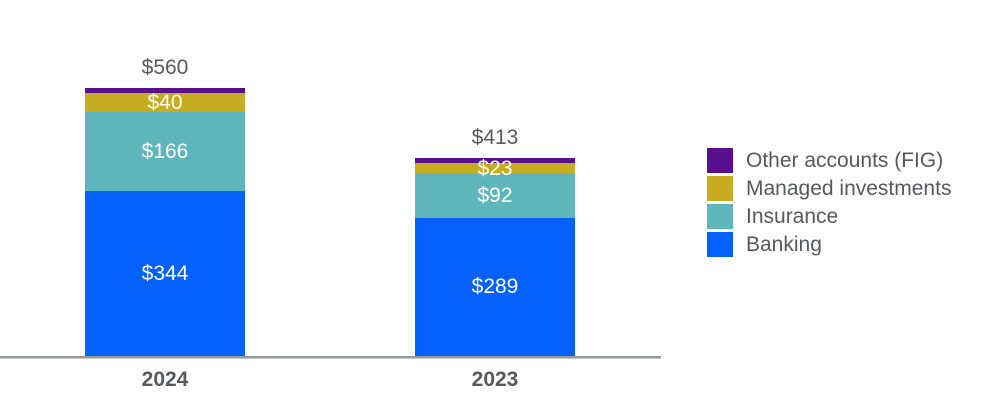 The height and width of the screenshot is (400, 1000). I want to click on segment-value-label: $23, so click(495, 168).